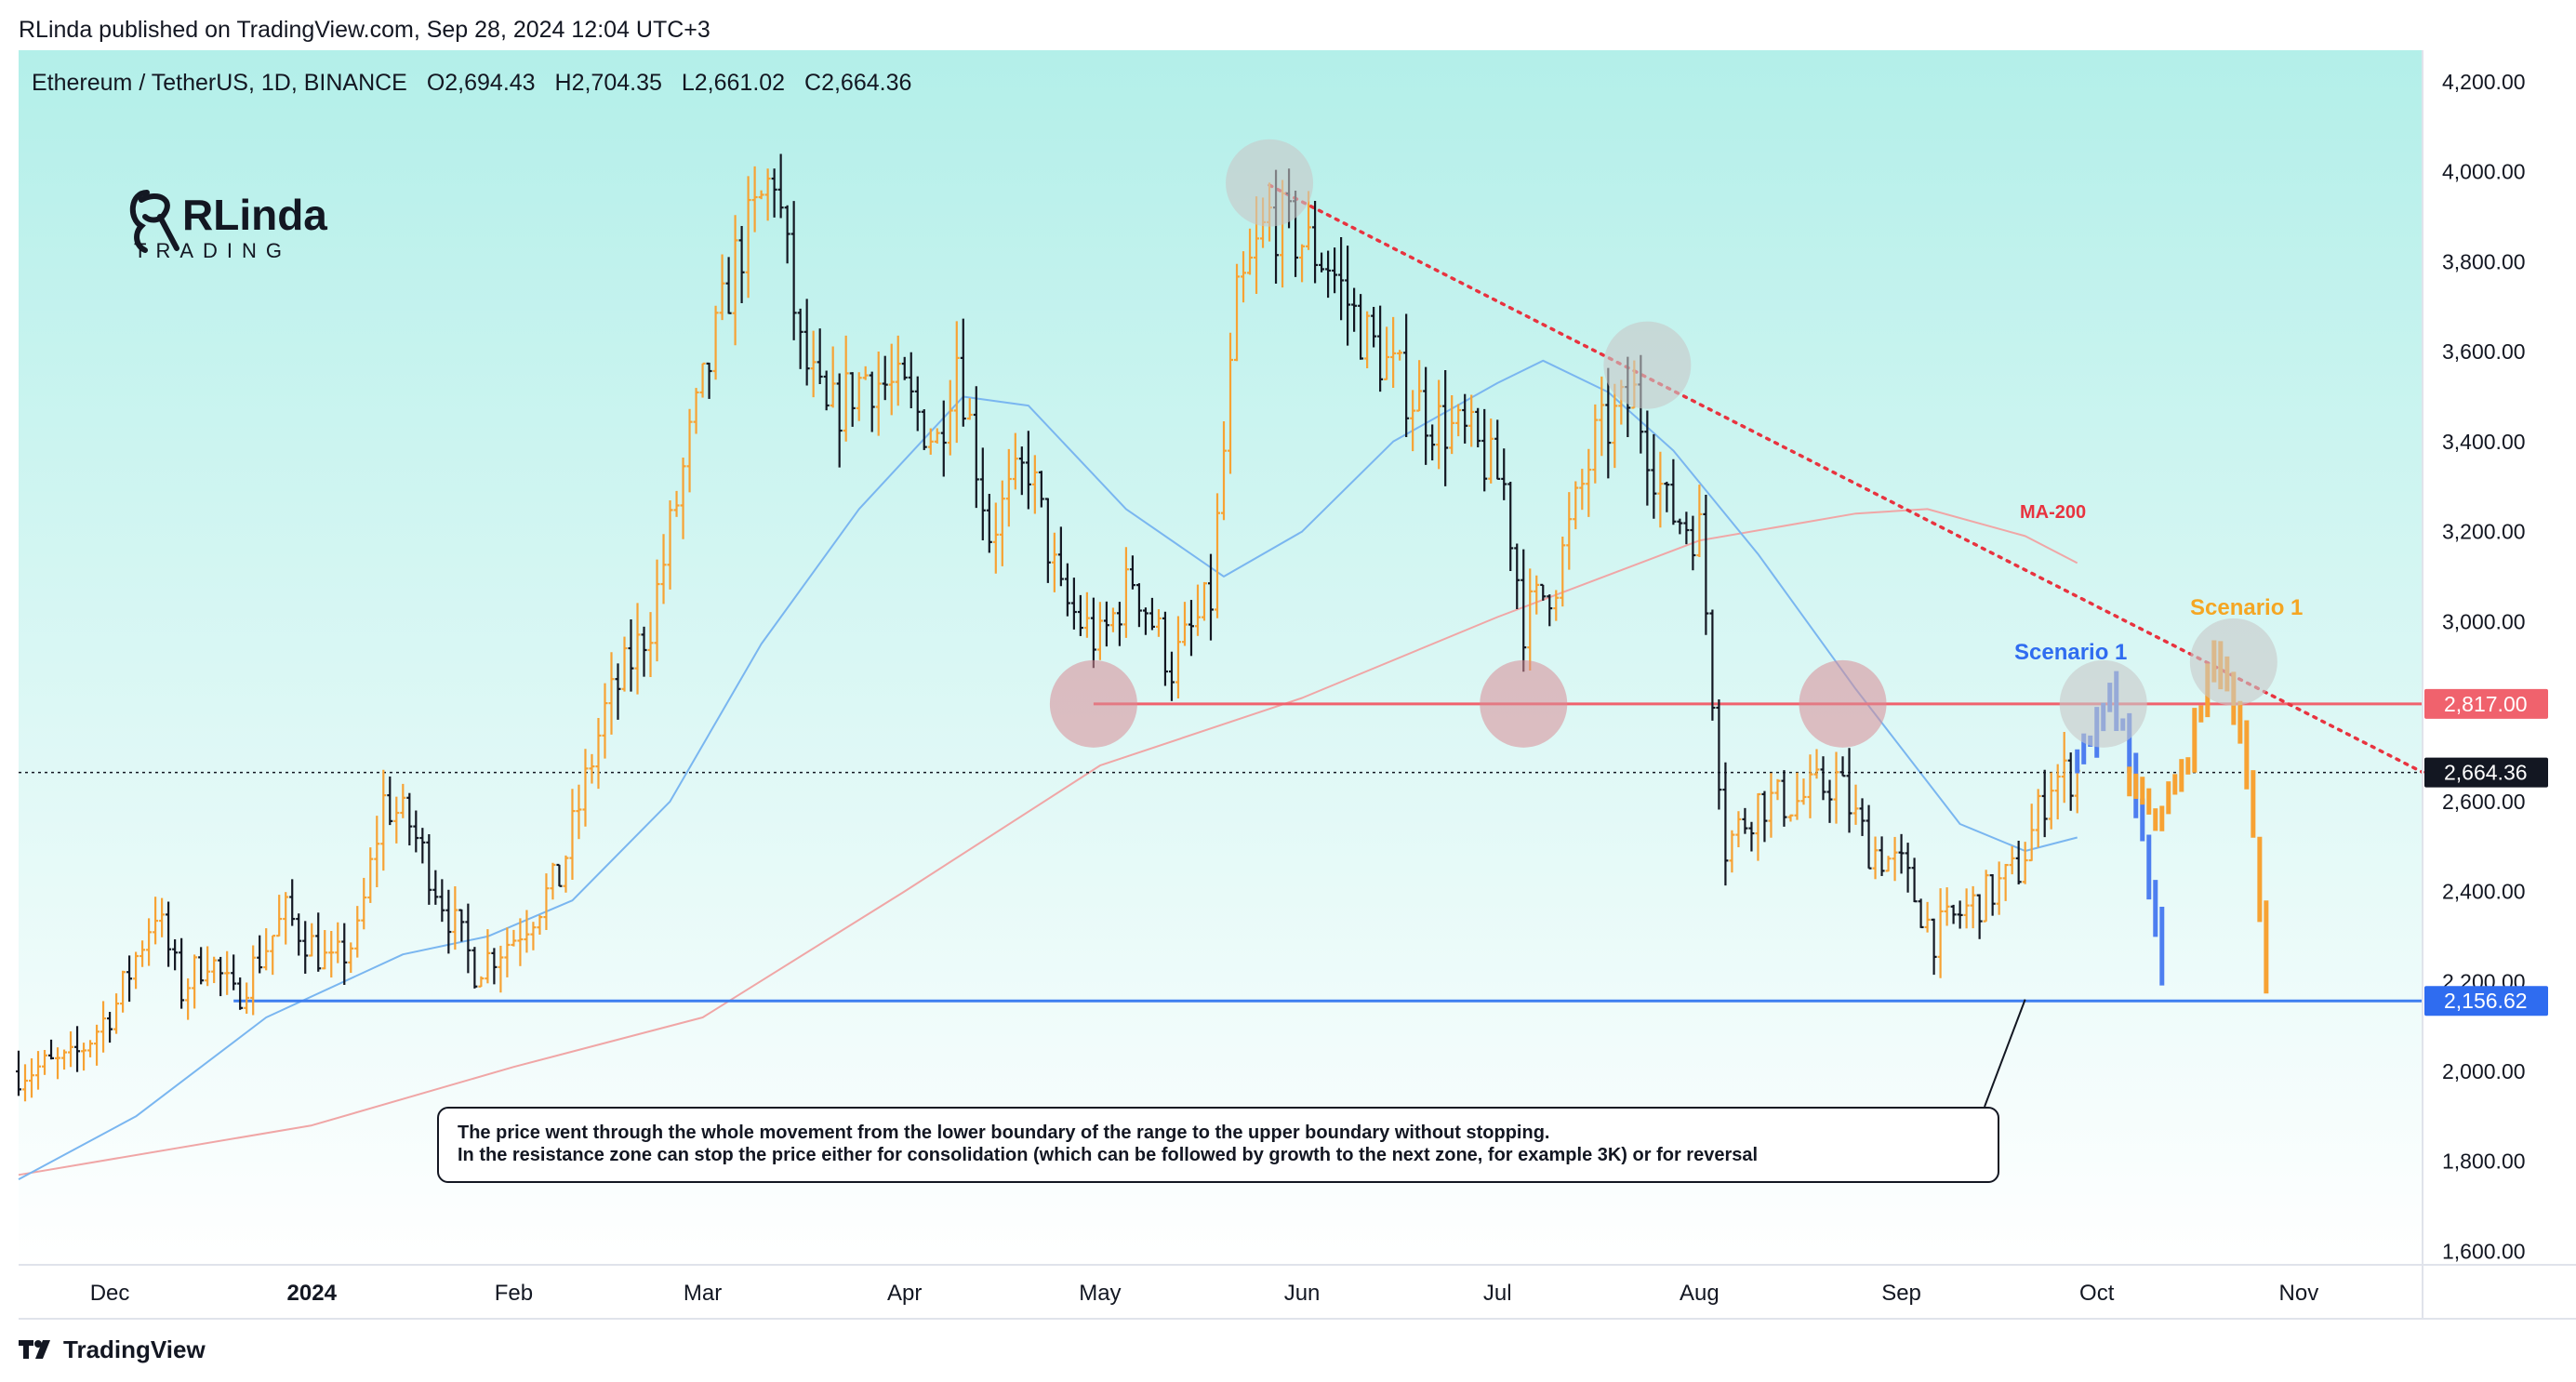  What do you see at coordinates (212, 251) in the screenshot?
I see `logo-text-bottom: TRADING` at bounding box center [212, 251].